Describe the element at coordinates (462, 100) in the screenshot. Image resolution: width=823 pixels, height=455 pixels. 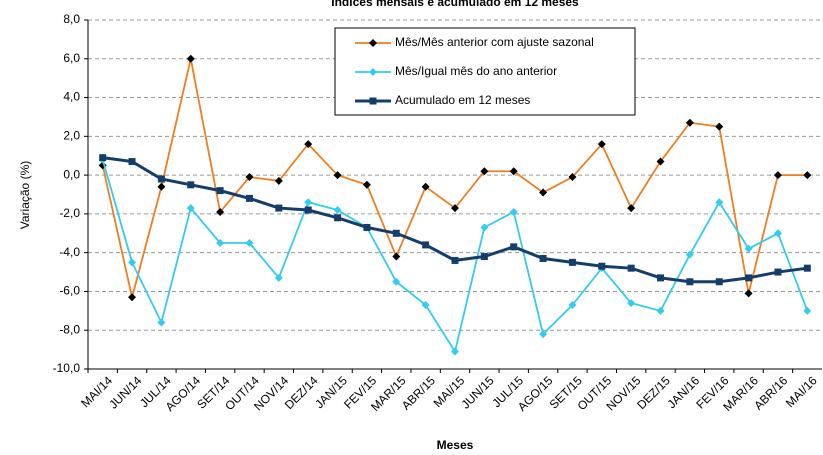
I see `legend-label: Acumulado em 12 meses` at that location.